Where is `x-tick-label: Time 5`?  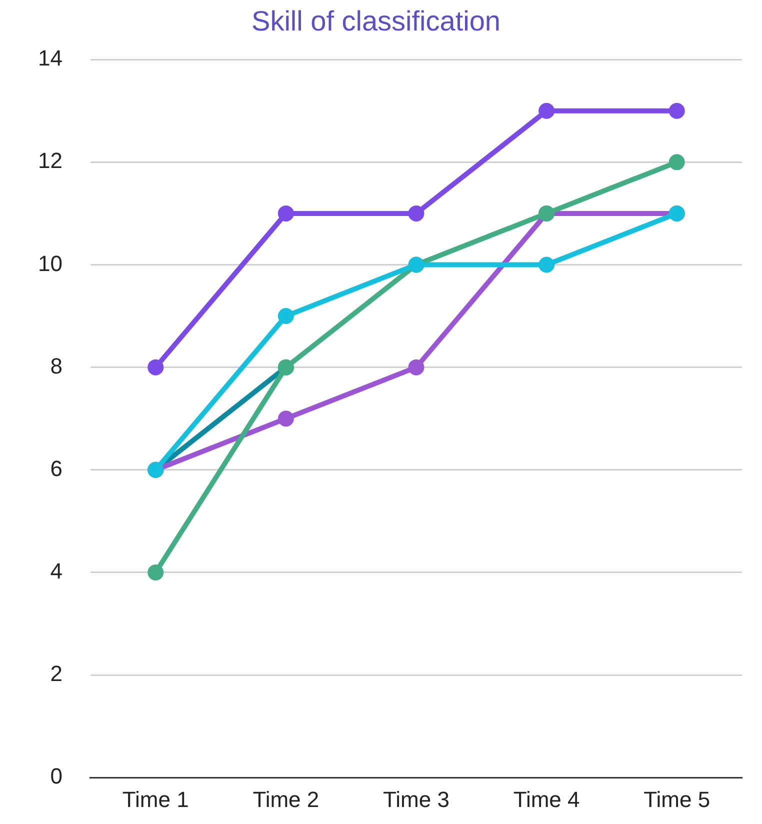 x-tick-label: Time 5 is located at coordinates (677, 799).